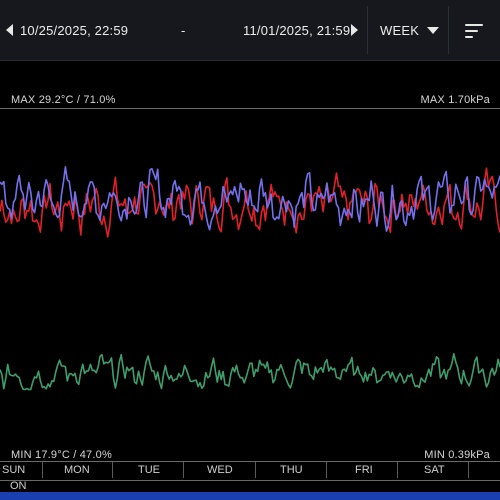  I want to click on max-vpd-label: MAX 1.70kPa, so click(455, 100).